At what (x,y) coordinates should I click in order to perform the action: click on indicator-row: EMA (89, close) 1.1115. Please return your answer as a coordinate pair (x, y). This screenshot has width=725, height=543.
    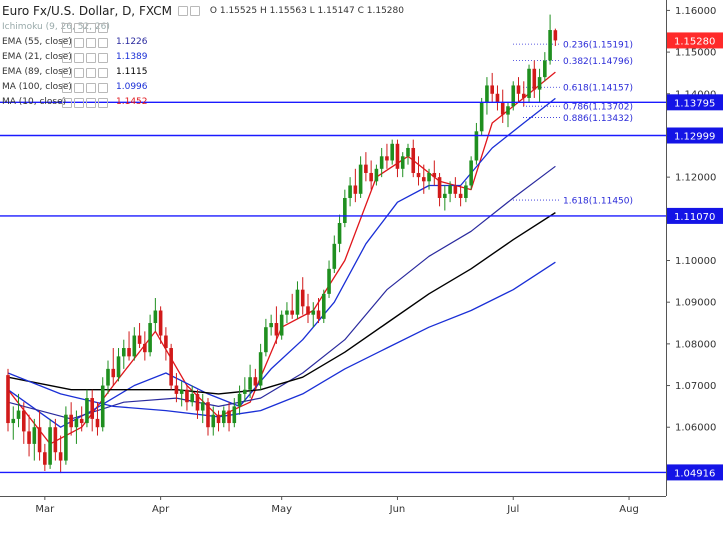
    Looking at the image, I should click on (203, 72).